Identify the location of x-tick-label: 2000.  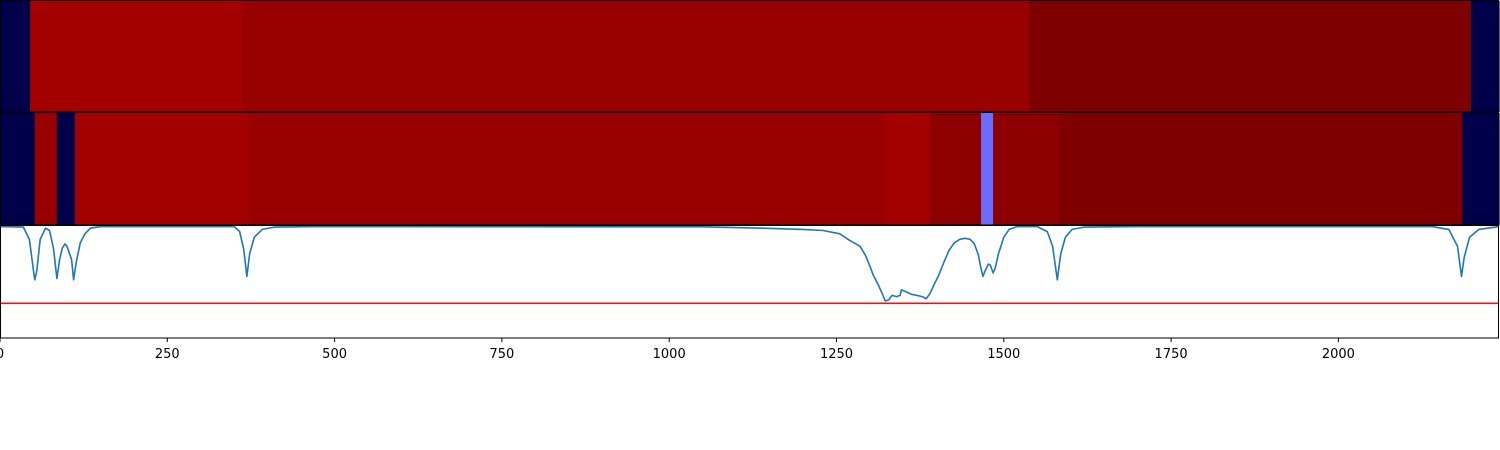
(1338, 354).